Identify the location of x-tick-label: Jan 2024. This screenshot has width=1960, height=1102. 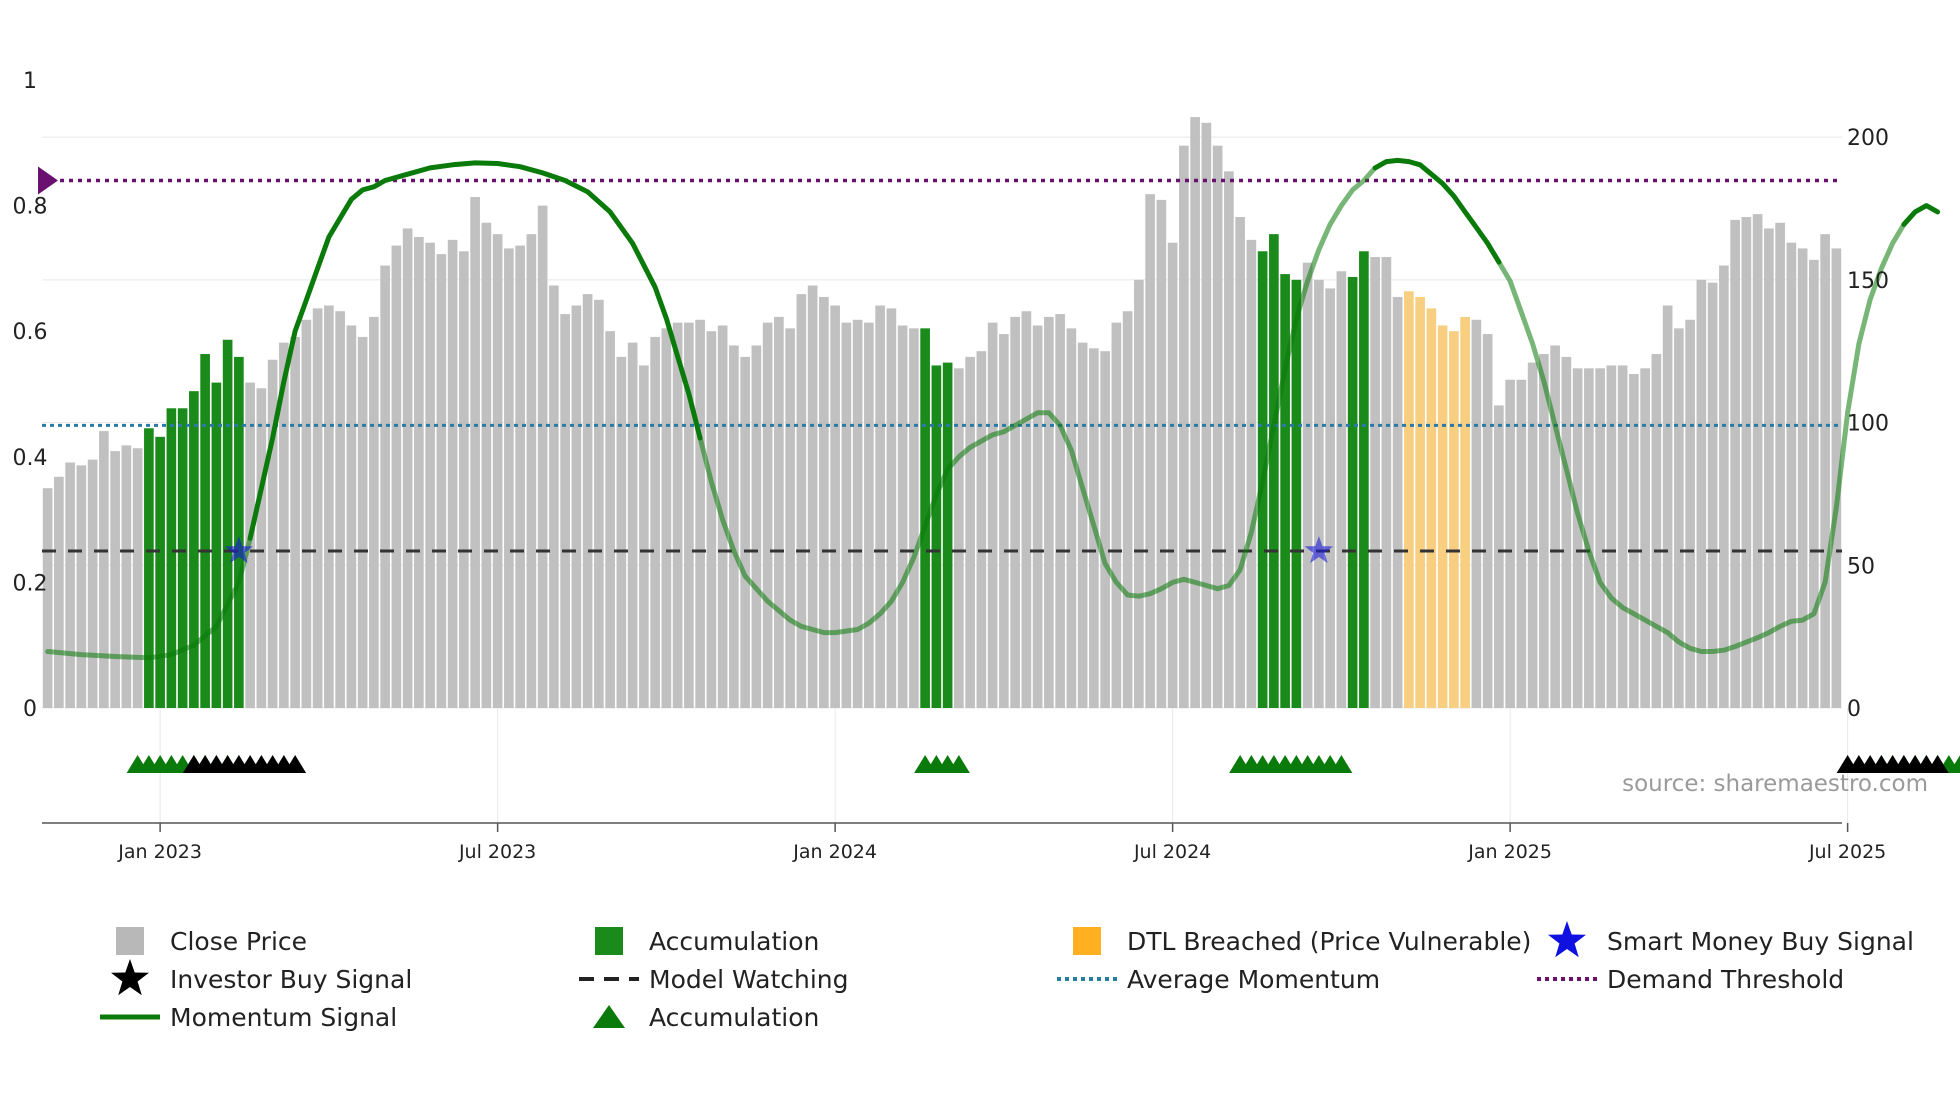
(834, 852).